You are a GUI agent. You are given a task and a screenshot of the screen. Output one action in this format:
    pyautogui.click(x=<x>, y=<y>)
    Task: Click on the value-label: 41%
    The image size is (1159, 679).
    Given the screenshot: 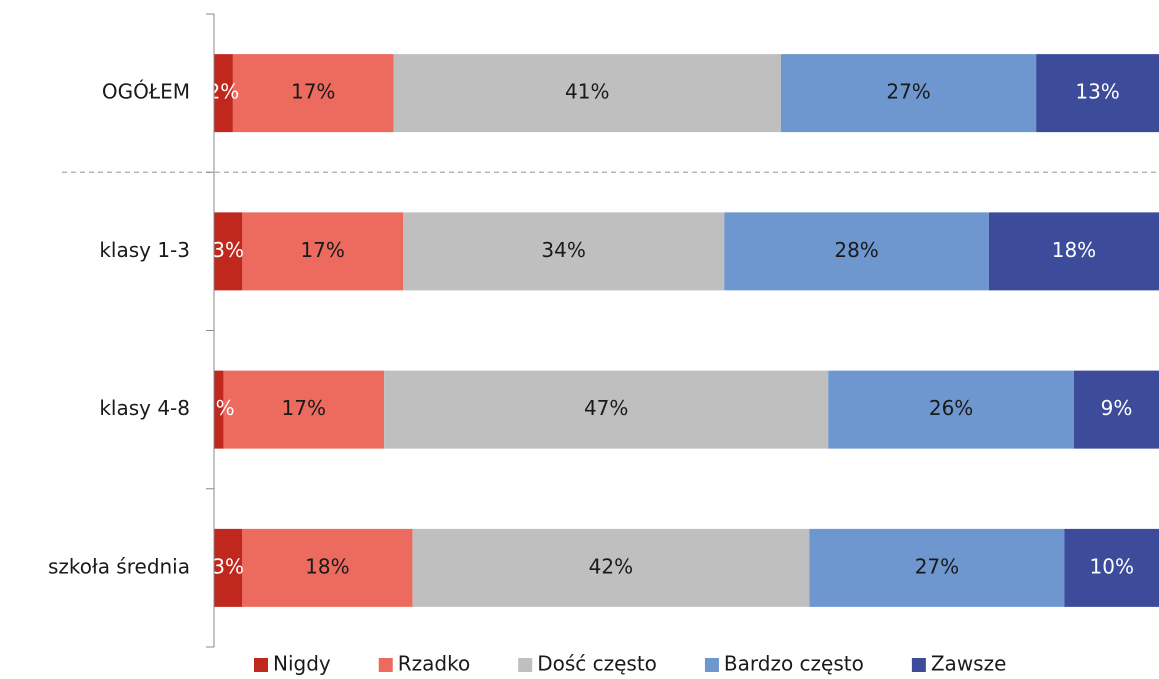 What is the action you would take?
    pyautogui.click(x=587, y=92)
    